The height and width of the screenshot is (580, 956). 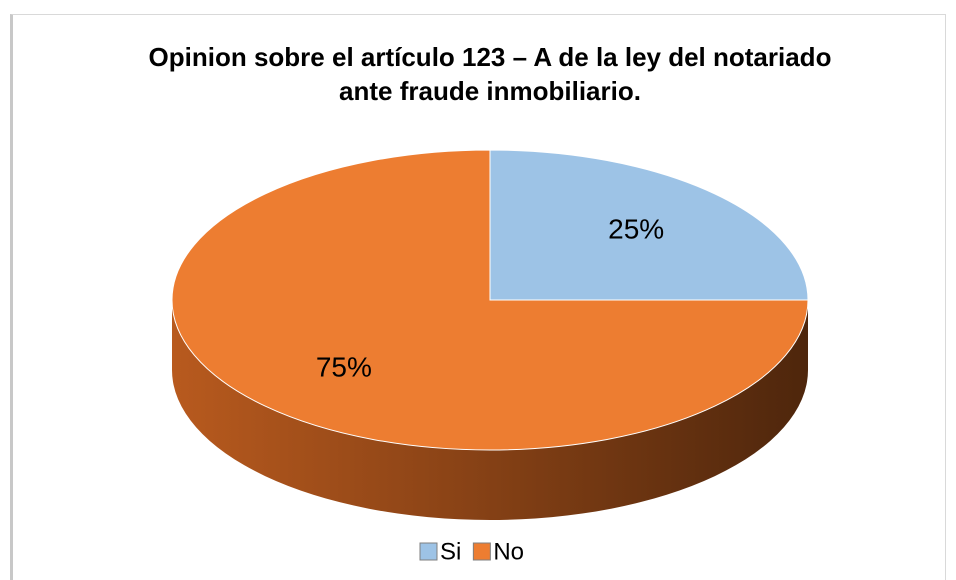 I want to click on data-label: 25%, so click(x=636, y=228).